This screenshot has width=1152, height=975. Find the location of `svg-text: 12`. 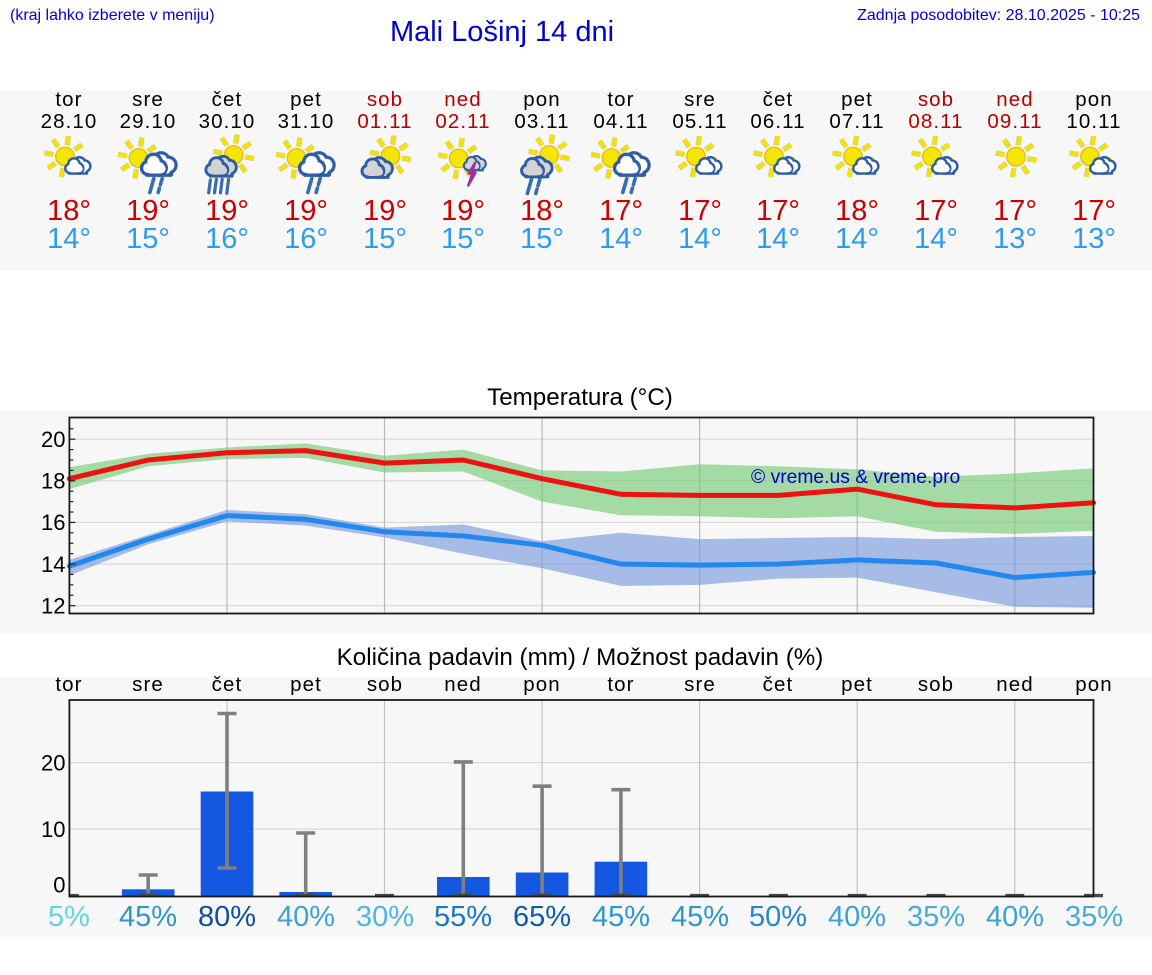

svg-text: 12 is located at coordinates (53, 605).